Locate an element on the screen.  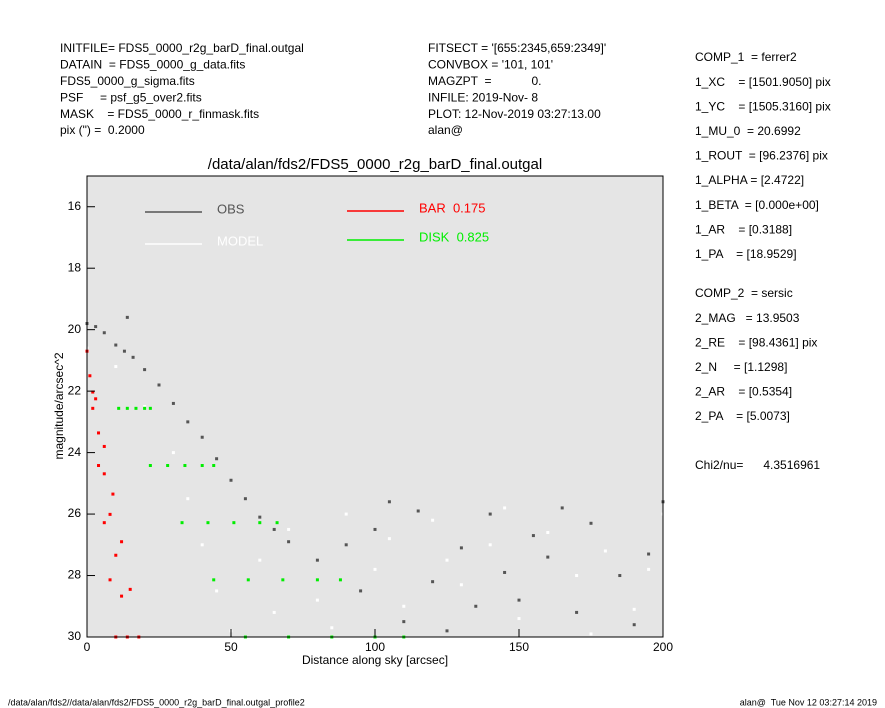
y-axis-label: magnitude/arcsec^2 is located at coordinates (59, 405).